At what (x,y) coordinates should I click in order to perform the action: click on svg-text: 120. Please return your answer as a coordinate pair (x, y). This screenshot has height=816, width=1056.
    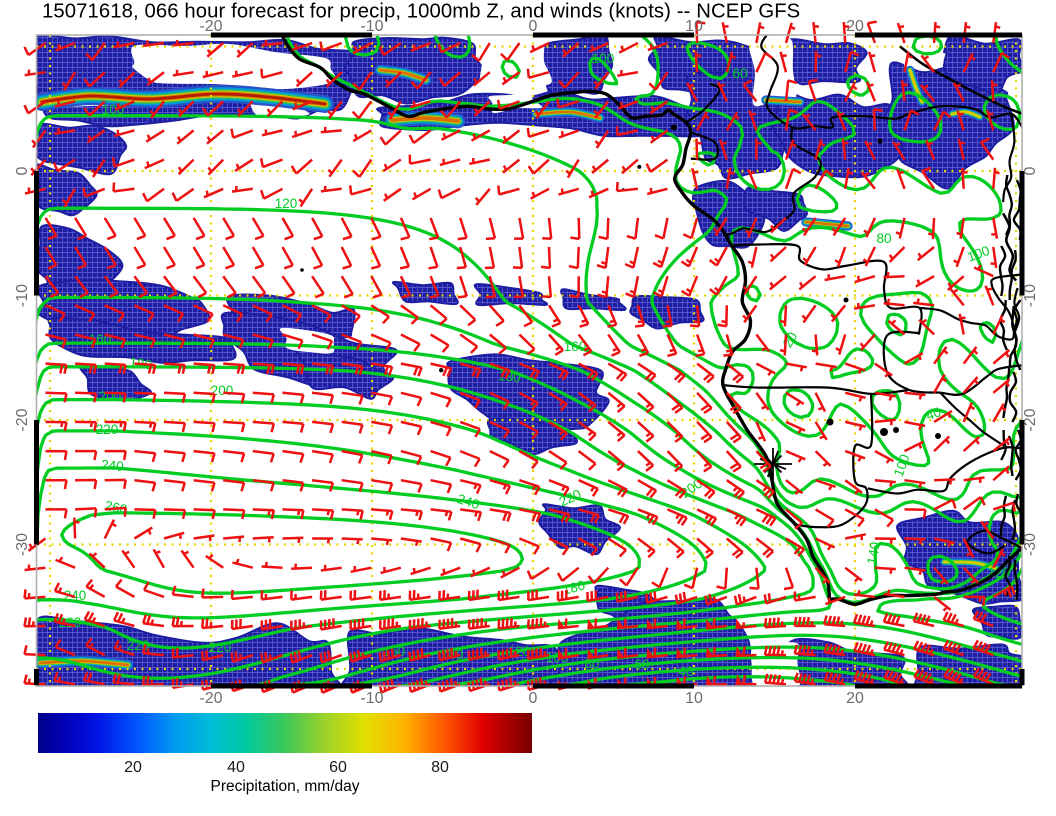
    Looking at the image, I should click on (286, 203).